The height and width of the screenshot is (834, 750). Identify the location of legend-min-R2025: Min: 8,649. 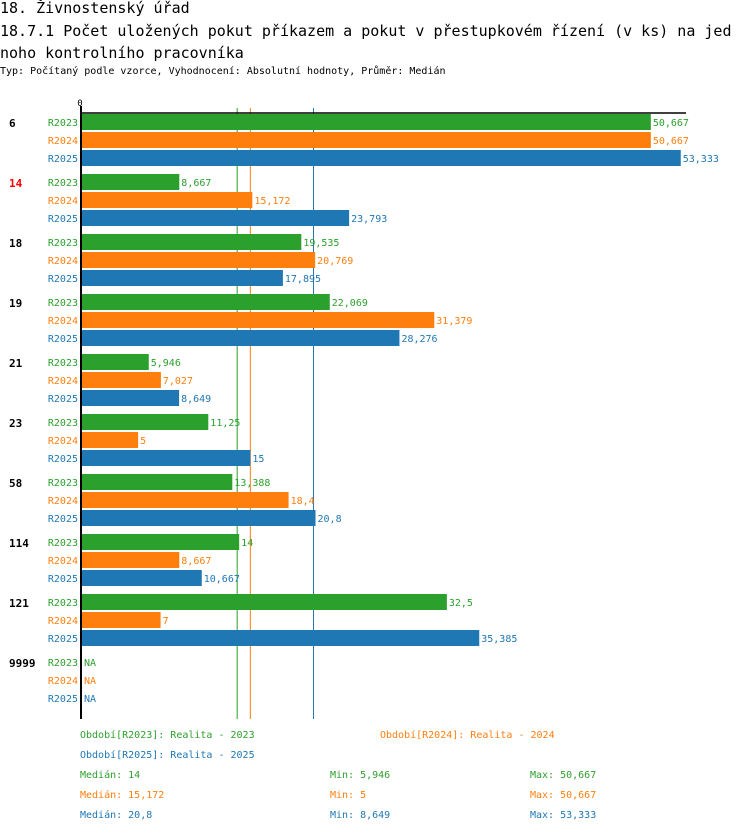
(360, 815).